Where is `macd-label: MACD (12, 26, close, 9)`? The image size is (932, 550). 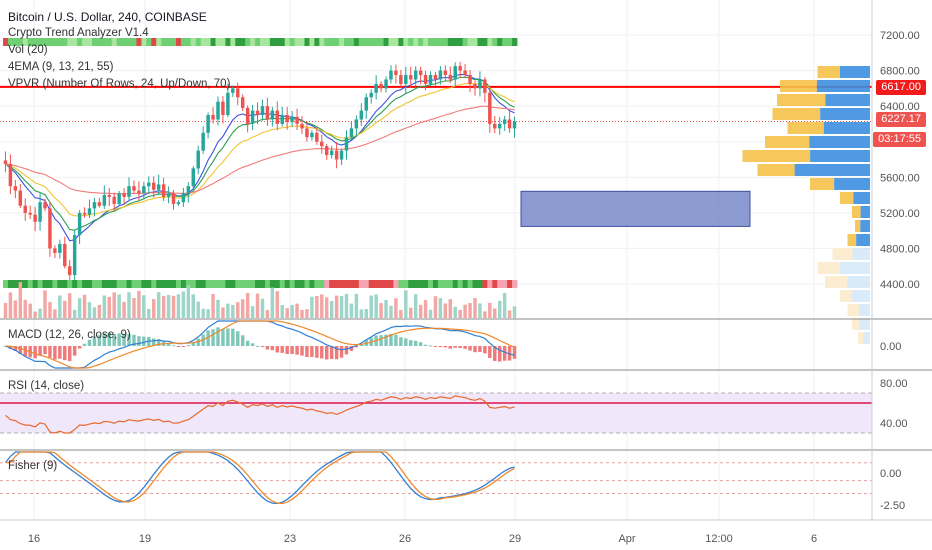
macd-label: MACD (12, 26, close, 9) is located at coordinates (69, 335).